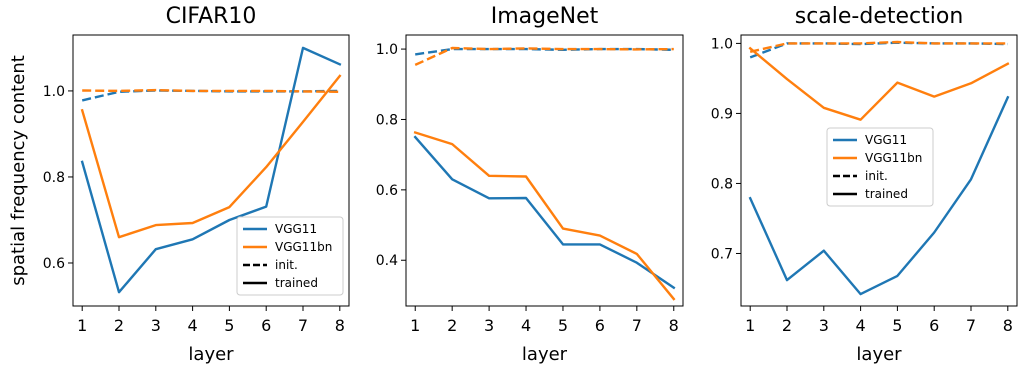 The height and width of the screenshot is (372, 1019). What do you see at coordinates (722, 114) in the screenshot?
I see `y-tick-label: 0.9` at bounding box center [722, 114].